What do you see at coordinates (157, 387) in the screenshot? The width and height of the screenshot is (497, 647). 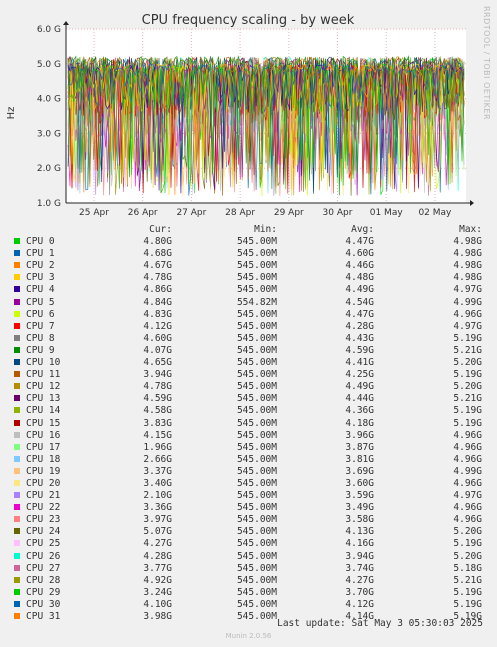 I see `legend-cur: 4.78G` at bounding box center [157, 387].